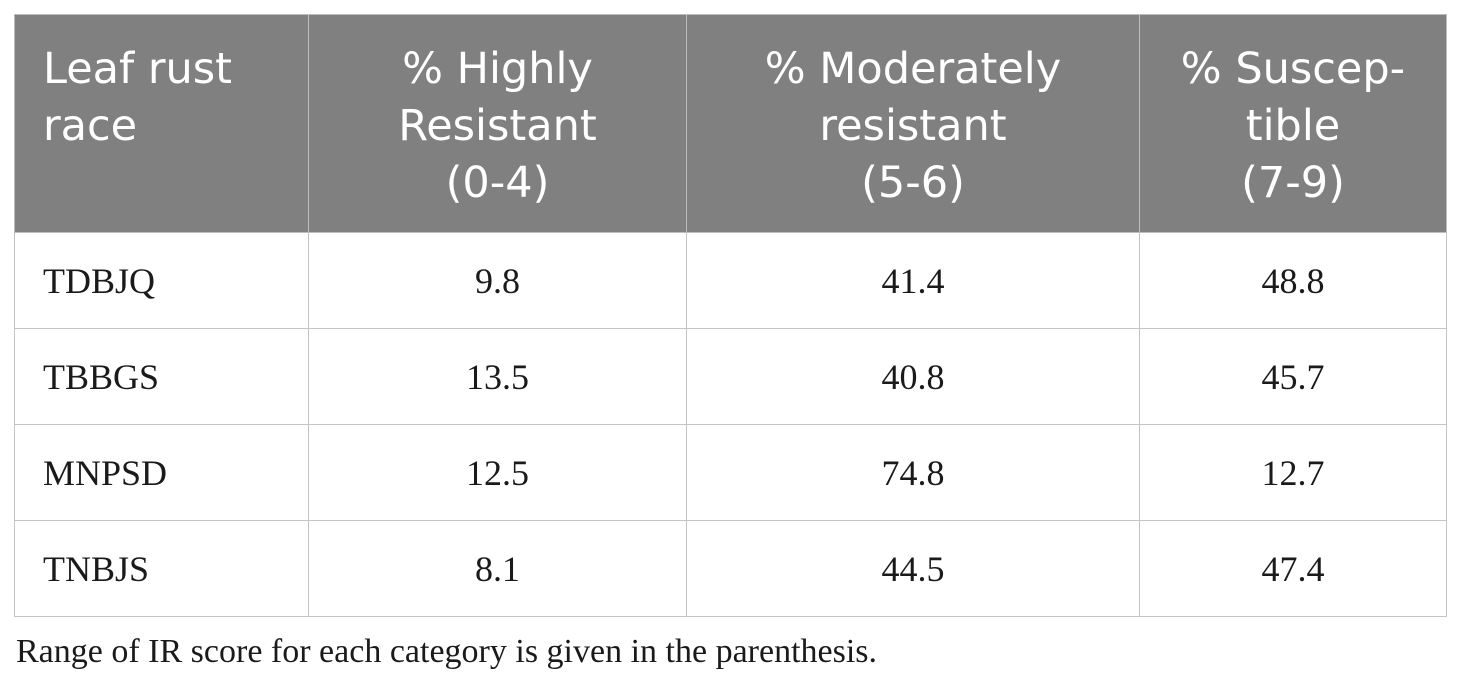 This screenshot has height=688, width=1460. What do you see at coordinates (90, 126) in the screenshot?
I see `header-text-line: race` at bounding box center [90, 126].